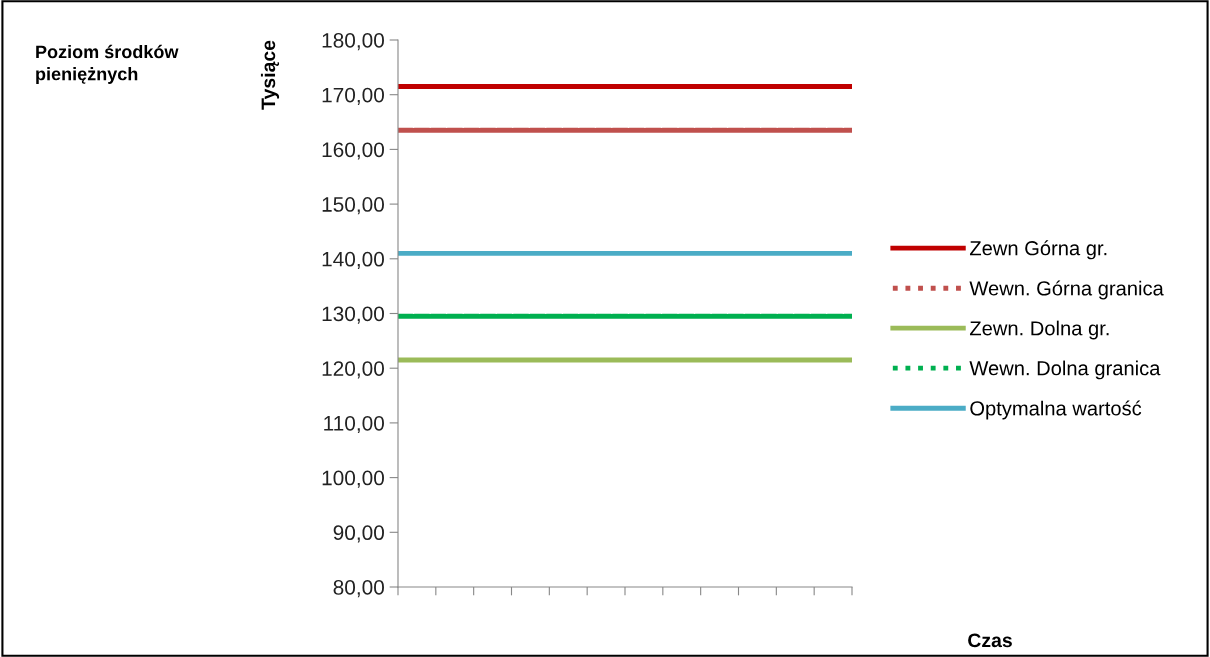  Describe the element at coordinates (1039, 330) in the screenshot. I see `legend-label: Zewn. Dolna gr.` at that location.